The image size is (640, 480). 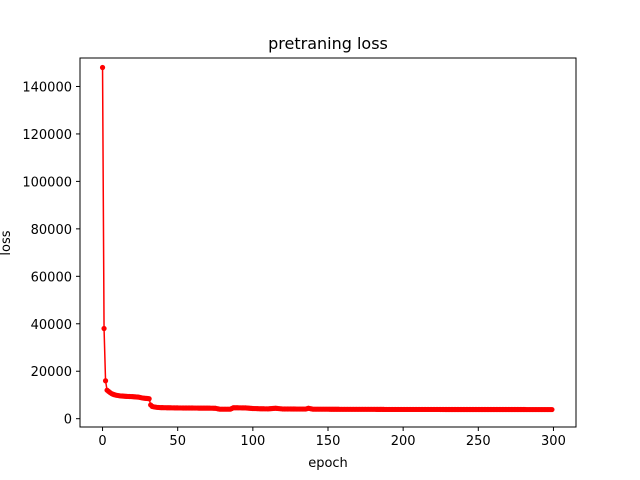 I want to click on chart-title: pretraning loss, so click(x=328, y=43).